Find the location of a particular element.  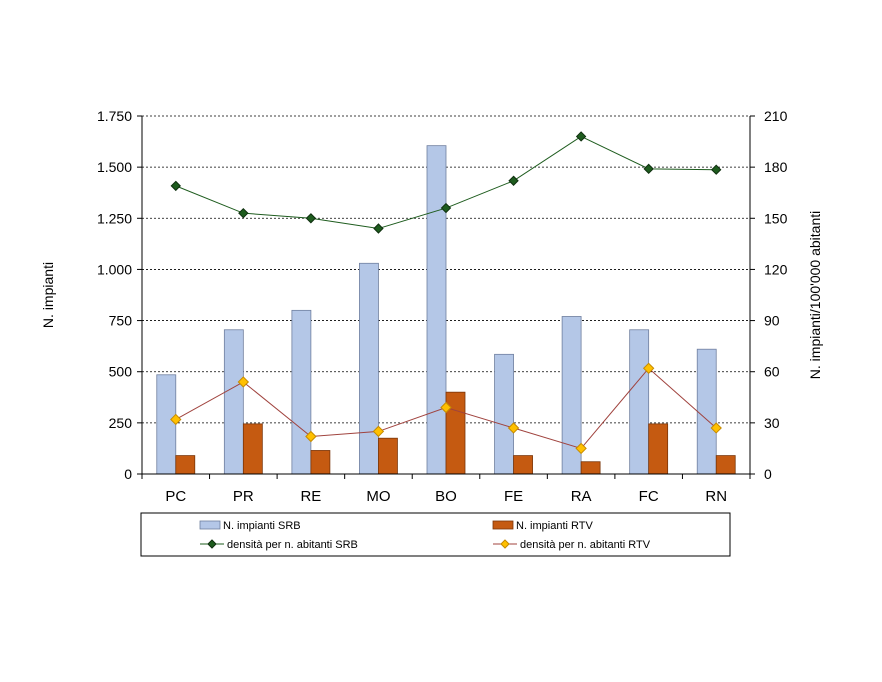

left-tick-label: 1.250 is located at coordinates (114, 218).